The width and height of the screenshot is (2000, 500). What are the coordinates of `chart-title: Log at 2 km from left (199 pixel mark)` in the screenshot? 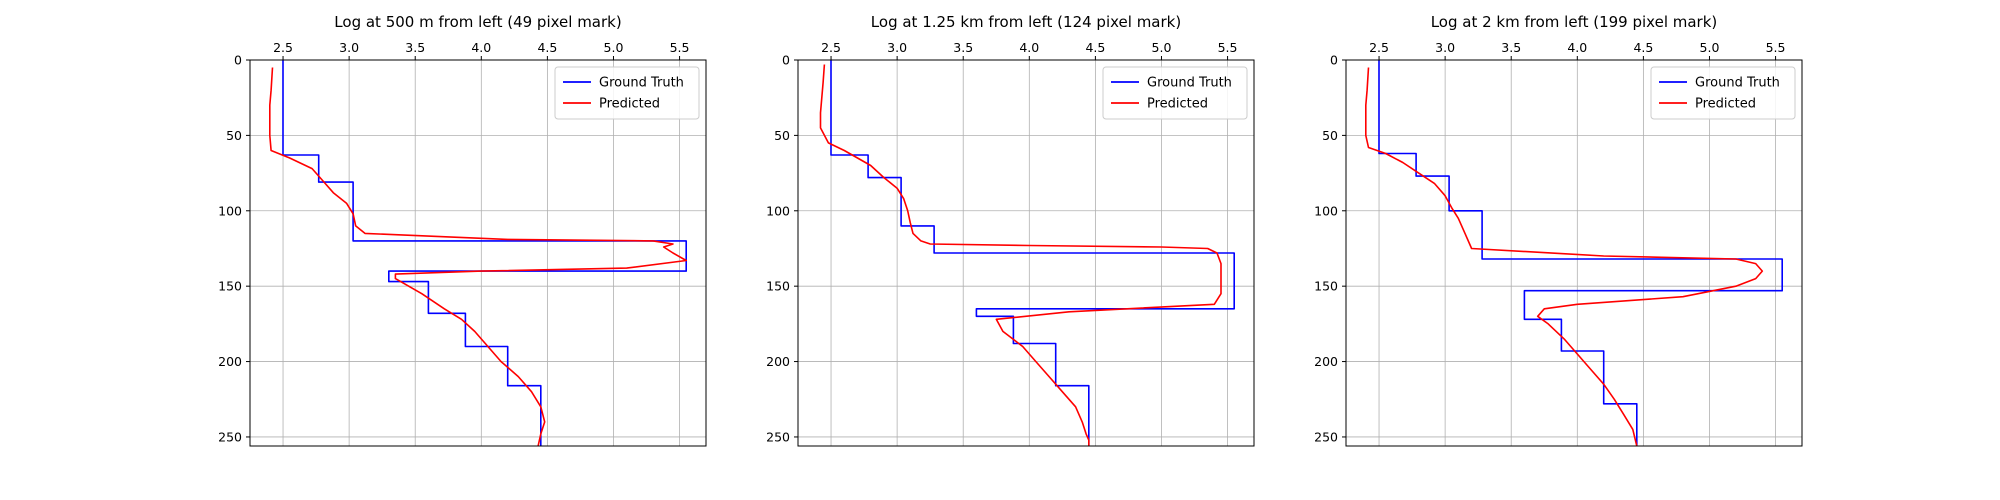 It's located at (1574, 22).